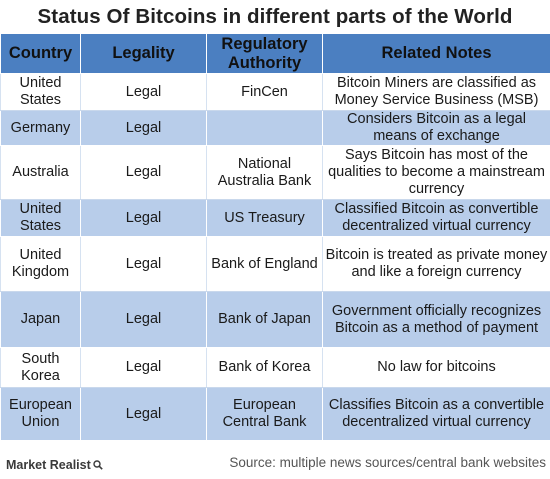  I want to click on cell-notes: No law for bitcoins, so click(436, 367).